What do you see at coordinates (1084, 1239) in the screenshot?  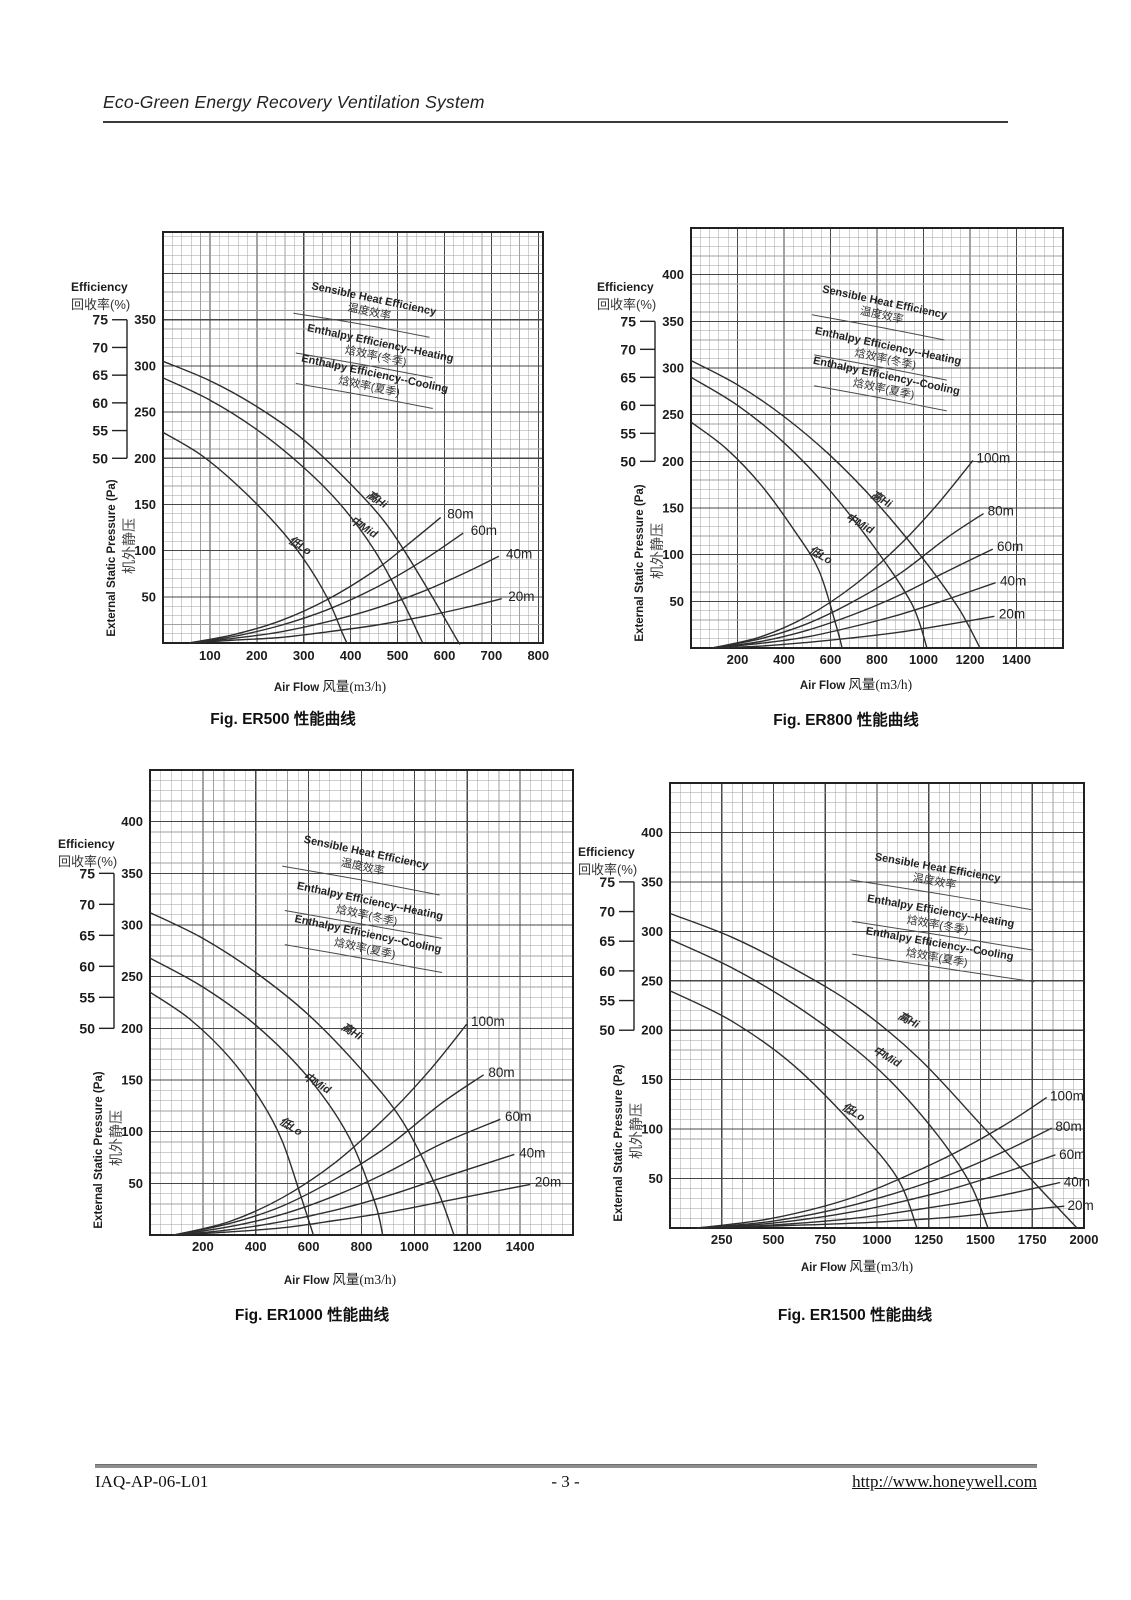 I see `x-tick-2000: 2000` at bounding box center [1084, 1239].